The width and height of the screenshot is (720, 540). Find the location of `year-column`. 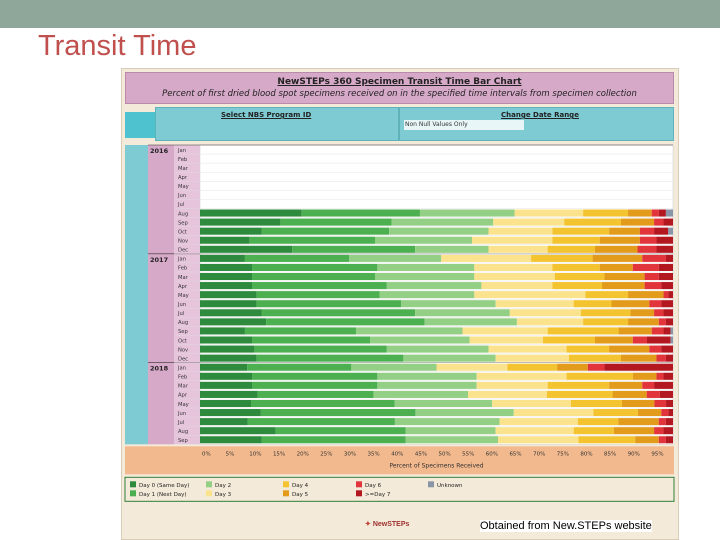

year-column is located at coordinates (161, 295).